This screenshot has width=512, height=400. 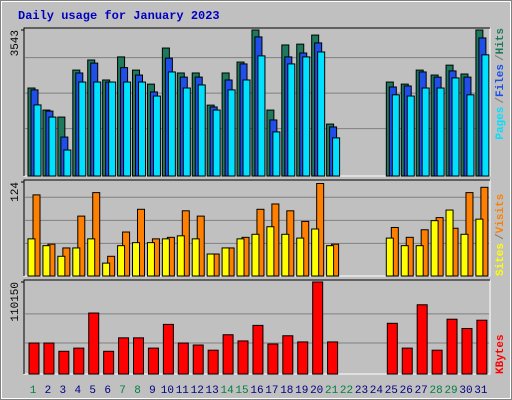 I want to click on x-tick-label: 11, so click(x=183, y=391).